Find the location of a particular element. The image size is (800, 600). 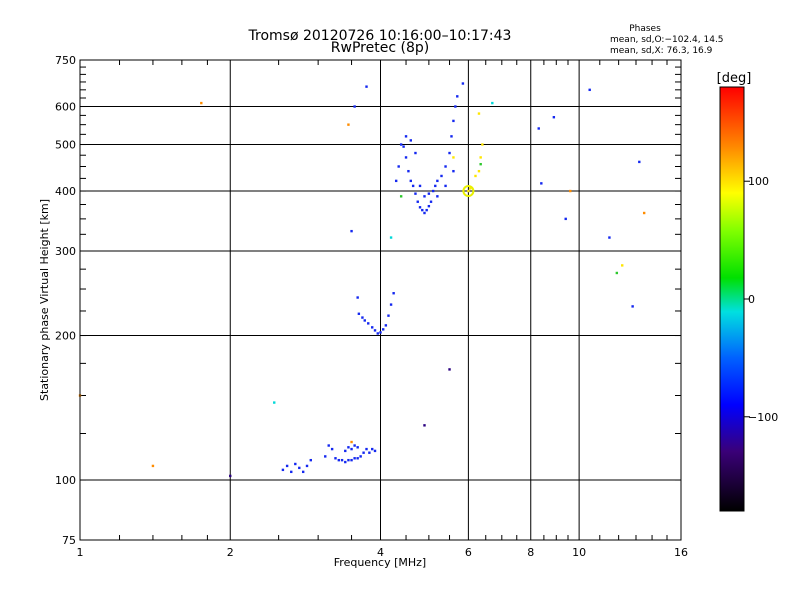

y-tick-label: 75 is located at coordinates (69, 540).